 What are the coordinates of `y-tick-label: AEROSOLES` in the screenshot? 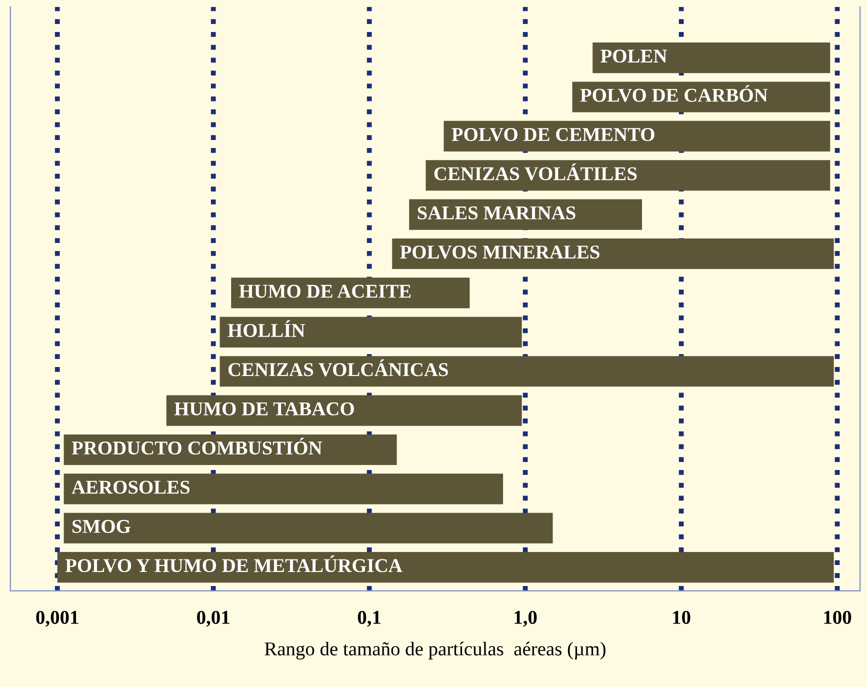 It's located at (131, 487).